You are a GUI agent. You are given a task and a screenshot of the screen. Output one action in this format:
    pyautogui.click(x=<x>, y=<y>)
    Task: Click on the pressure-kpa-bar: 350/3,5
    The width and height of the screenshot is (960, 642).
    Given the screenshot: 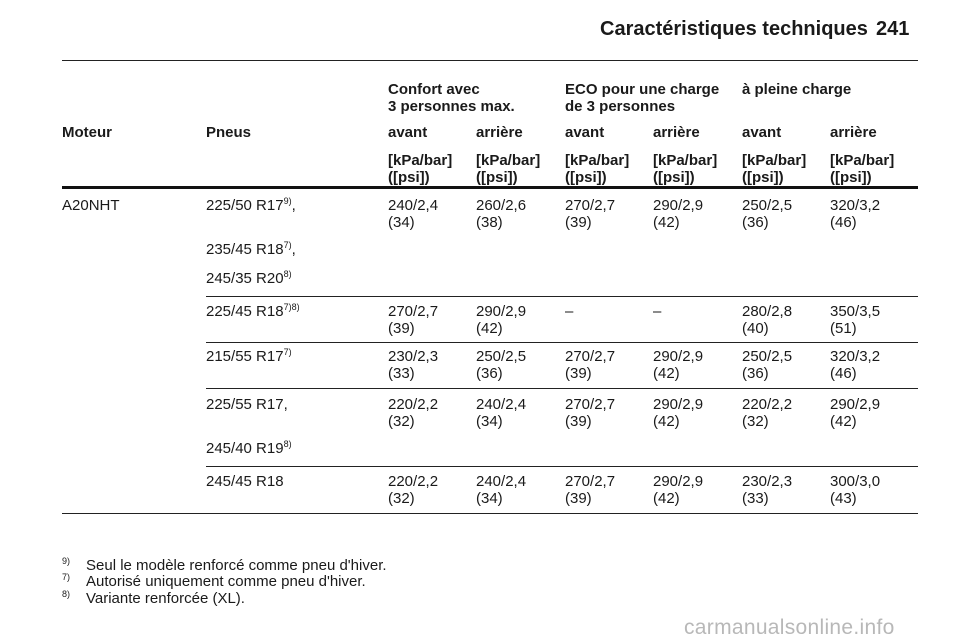 What is the action you would take?
    pyautogui.click(x=855, y=311)
    